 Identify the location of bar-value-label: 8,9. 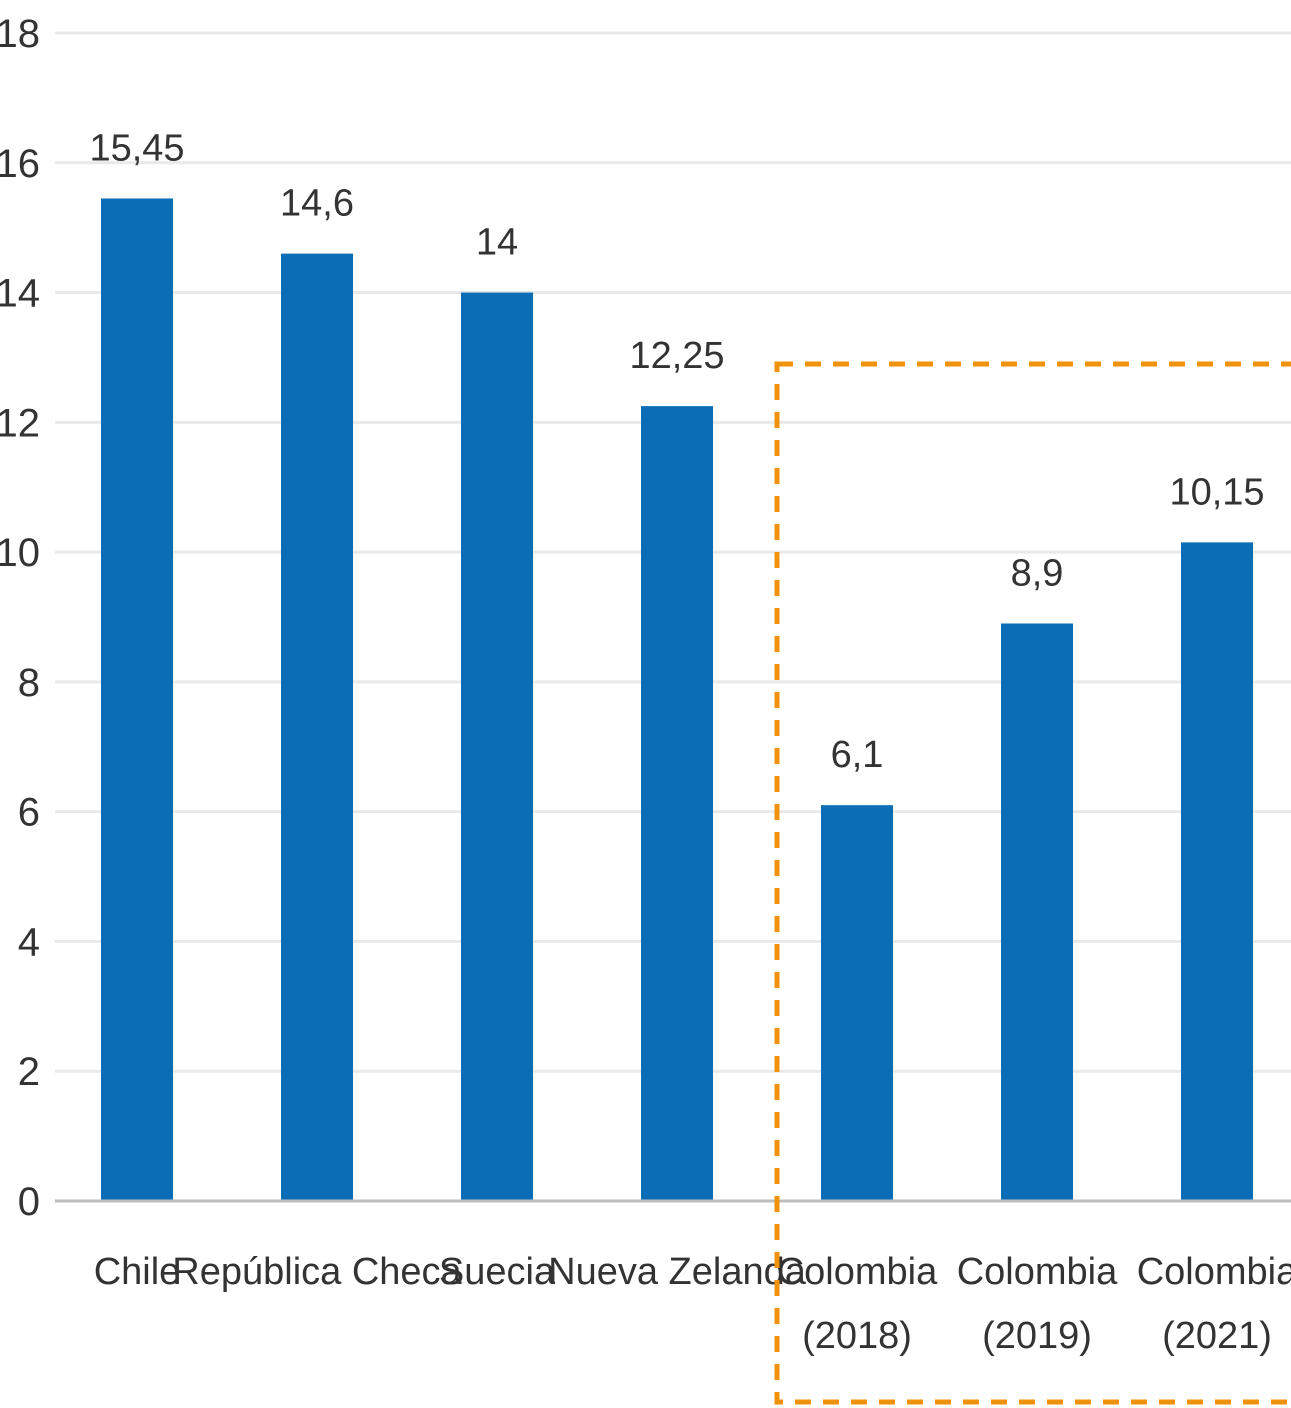
(1037, 573).